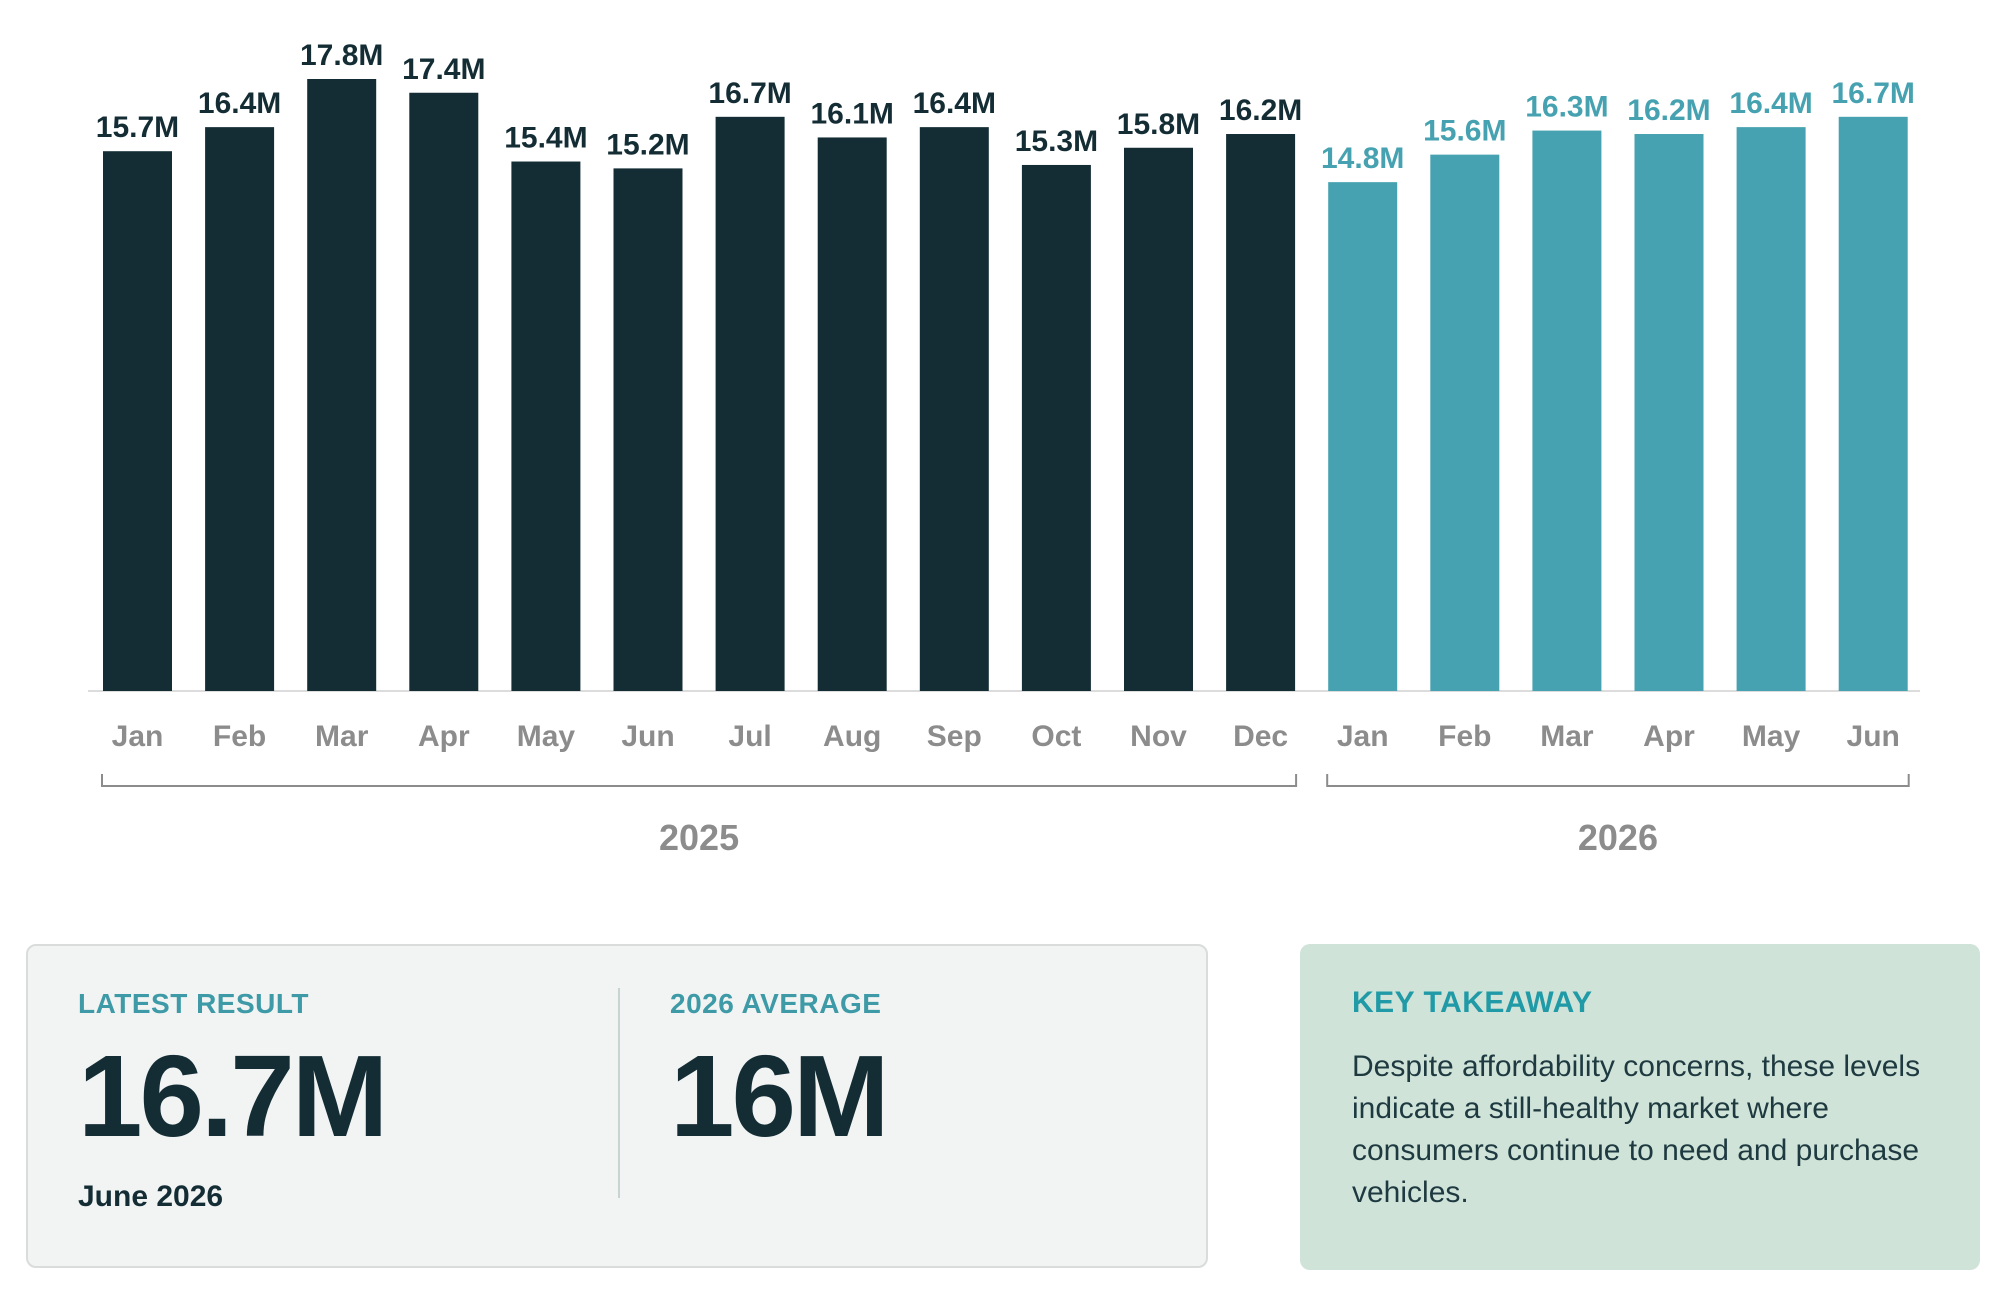  What do you see at coordinates (1260, 736) in the screenshot?
I see `x-tick-label: Dec` at bounding box center [1260, 736].